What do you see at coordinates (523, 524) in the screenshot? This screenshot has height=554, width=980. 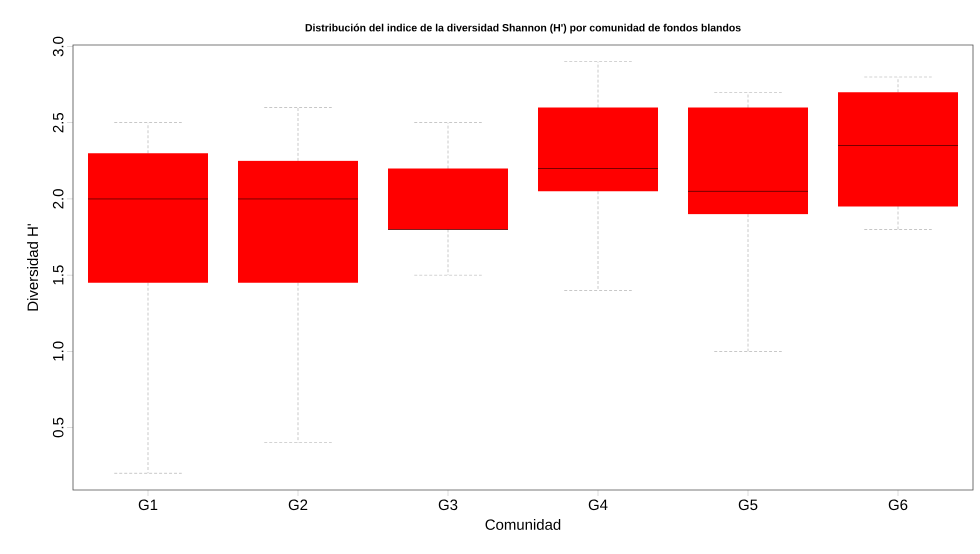 I see `x-axis-title: Comunidad` at bounding box center [523, 524].